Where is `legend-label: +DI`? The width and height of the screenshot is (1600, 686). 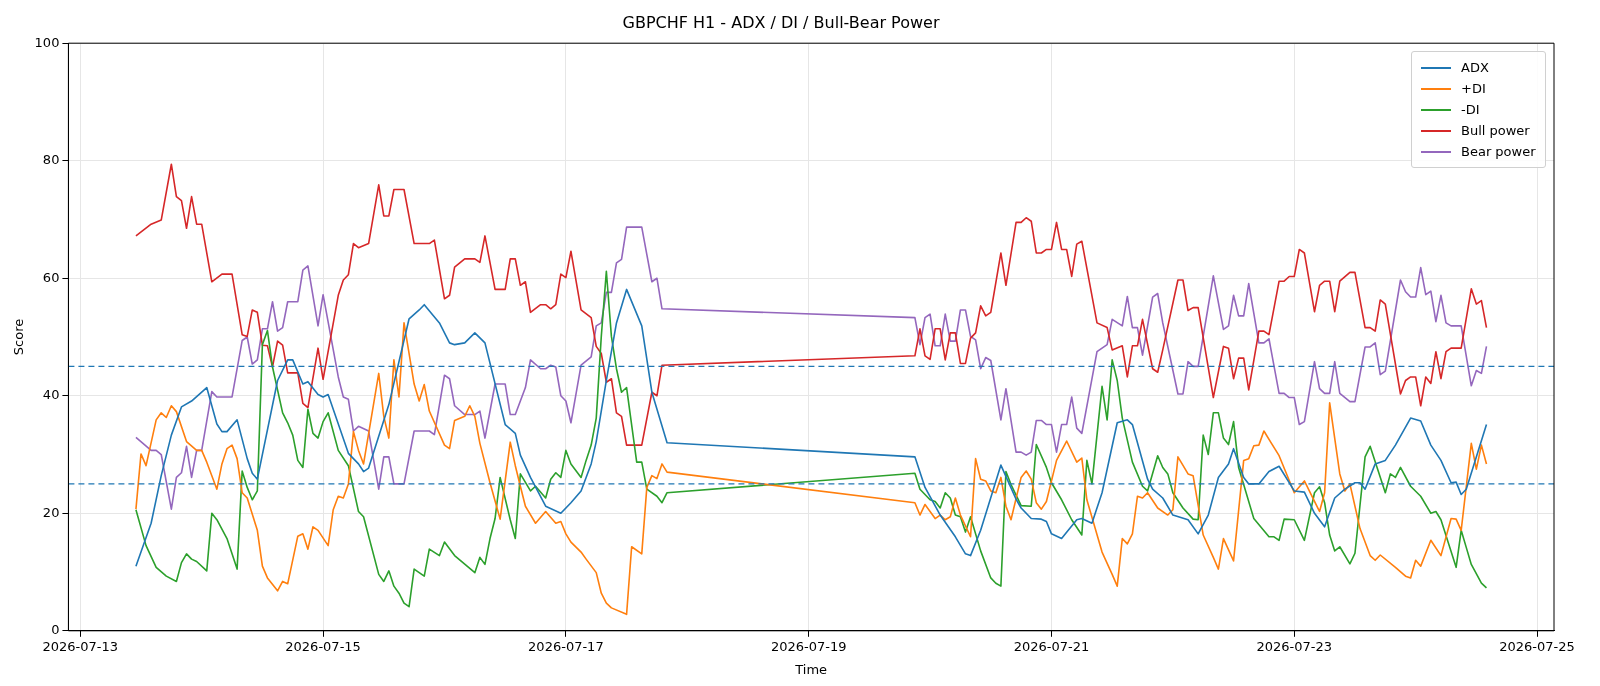 legend-label: +DI is located at coordinates (1473, 89).